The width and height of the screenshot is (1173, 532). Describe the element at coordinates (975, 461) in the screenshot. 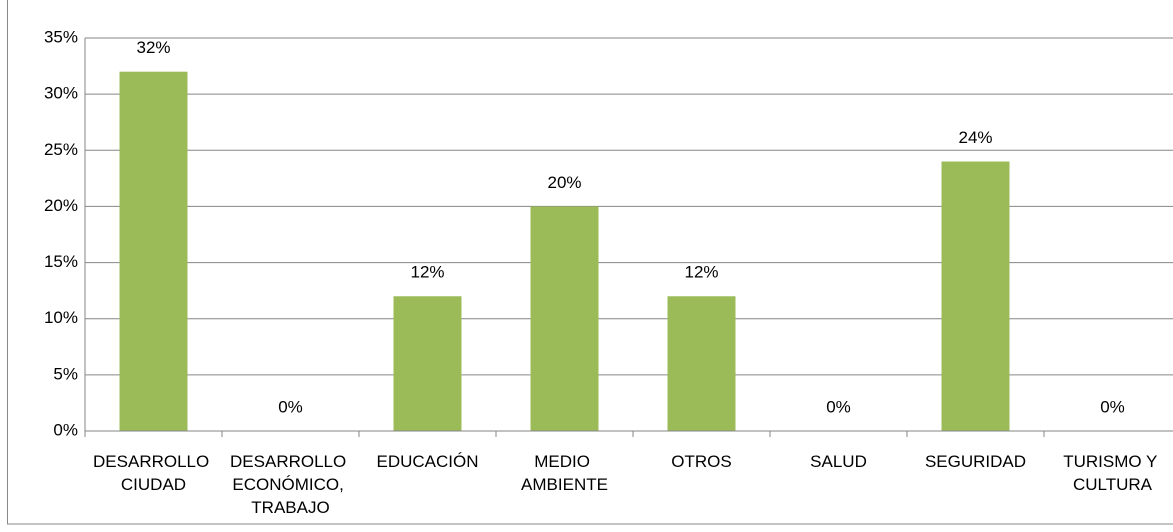

I see `x-tick-label: SEGURIDAD` at that location.